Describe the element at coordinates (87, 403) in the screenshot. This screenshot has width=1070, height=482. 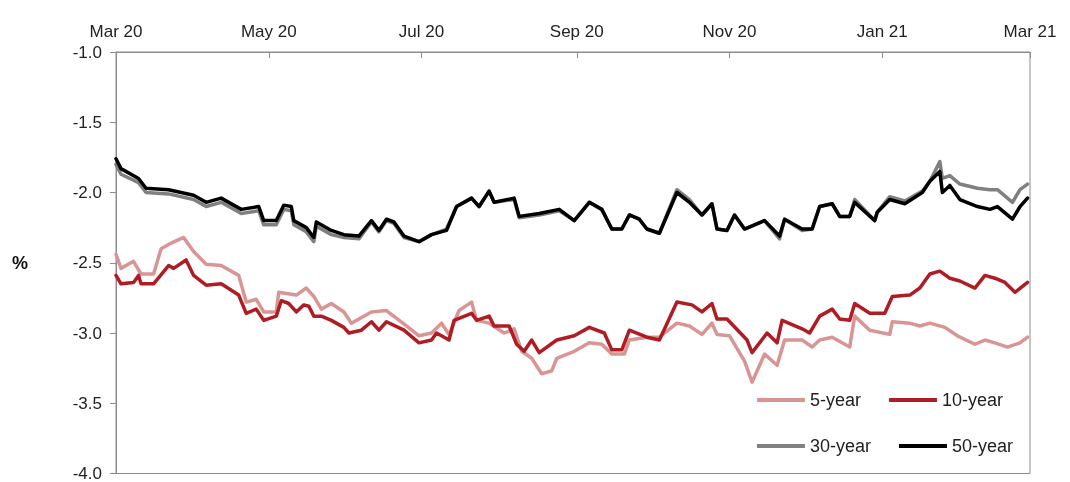
I see `y-tick-label: -3.5` at that location.